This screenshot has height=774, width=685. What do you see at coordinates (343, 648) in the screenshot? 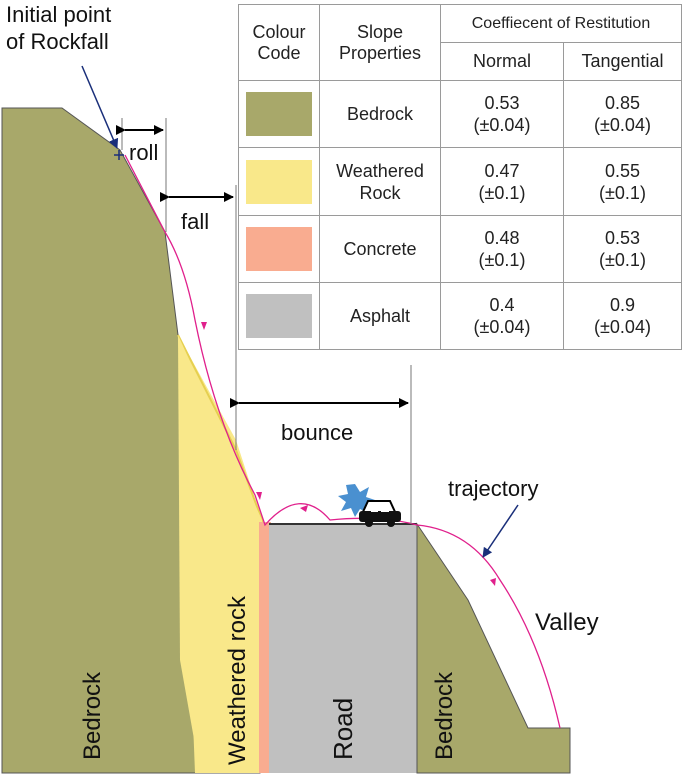
I see `road-area` at bounding box center [343, 648].